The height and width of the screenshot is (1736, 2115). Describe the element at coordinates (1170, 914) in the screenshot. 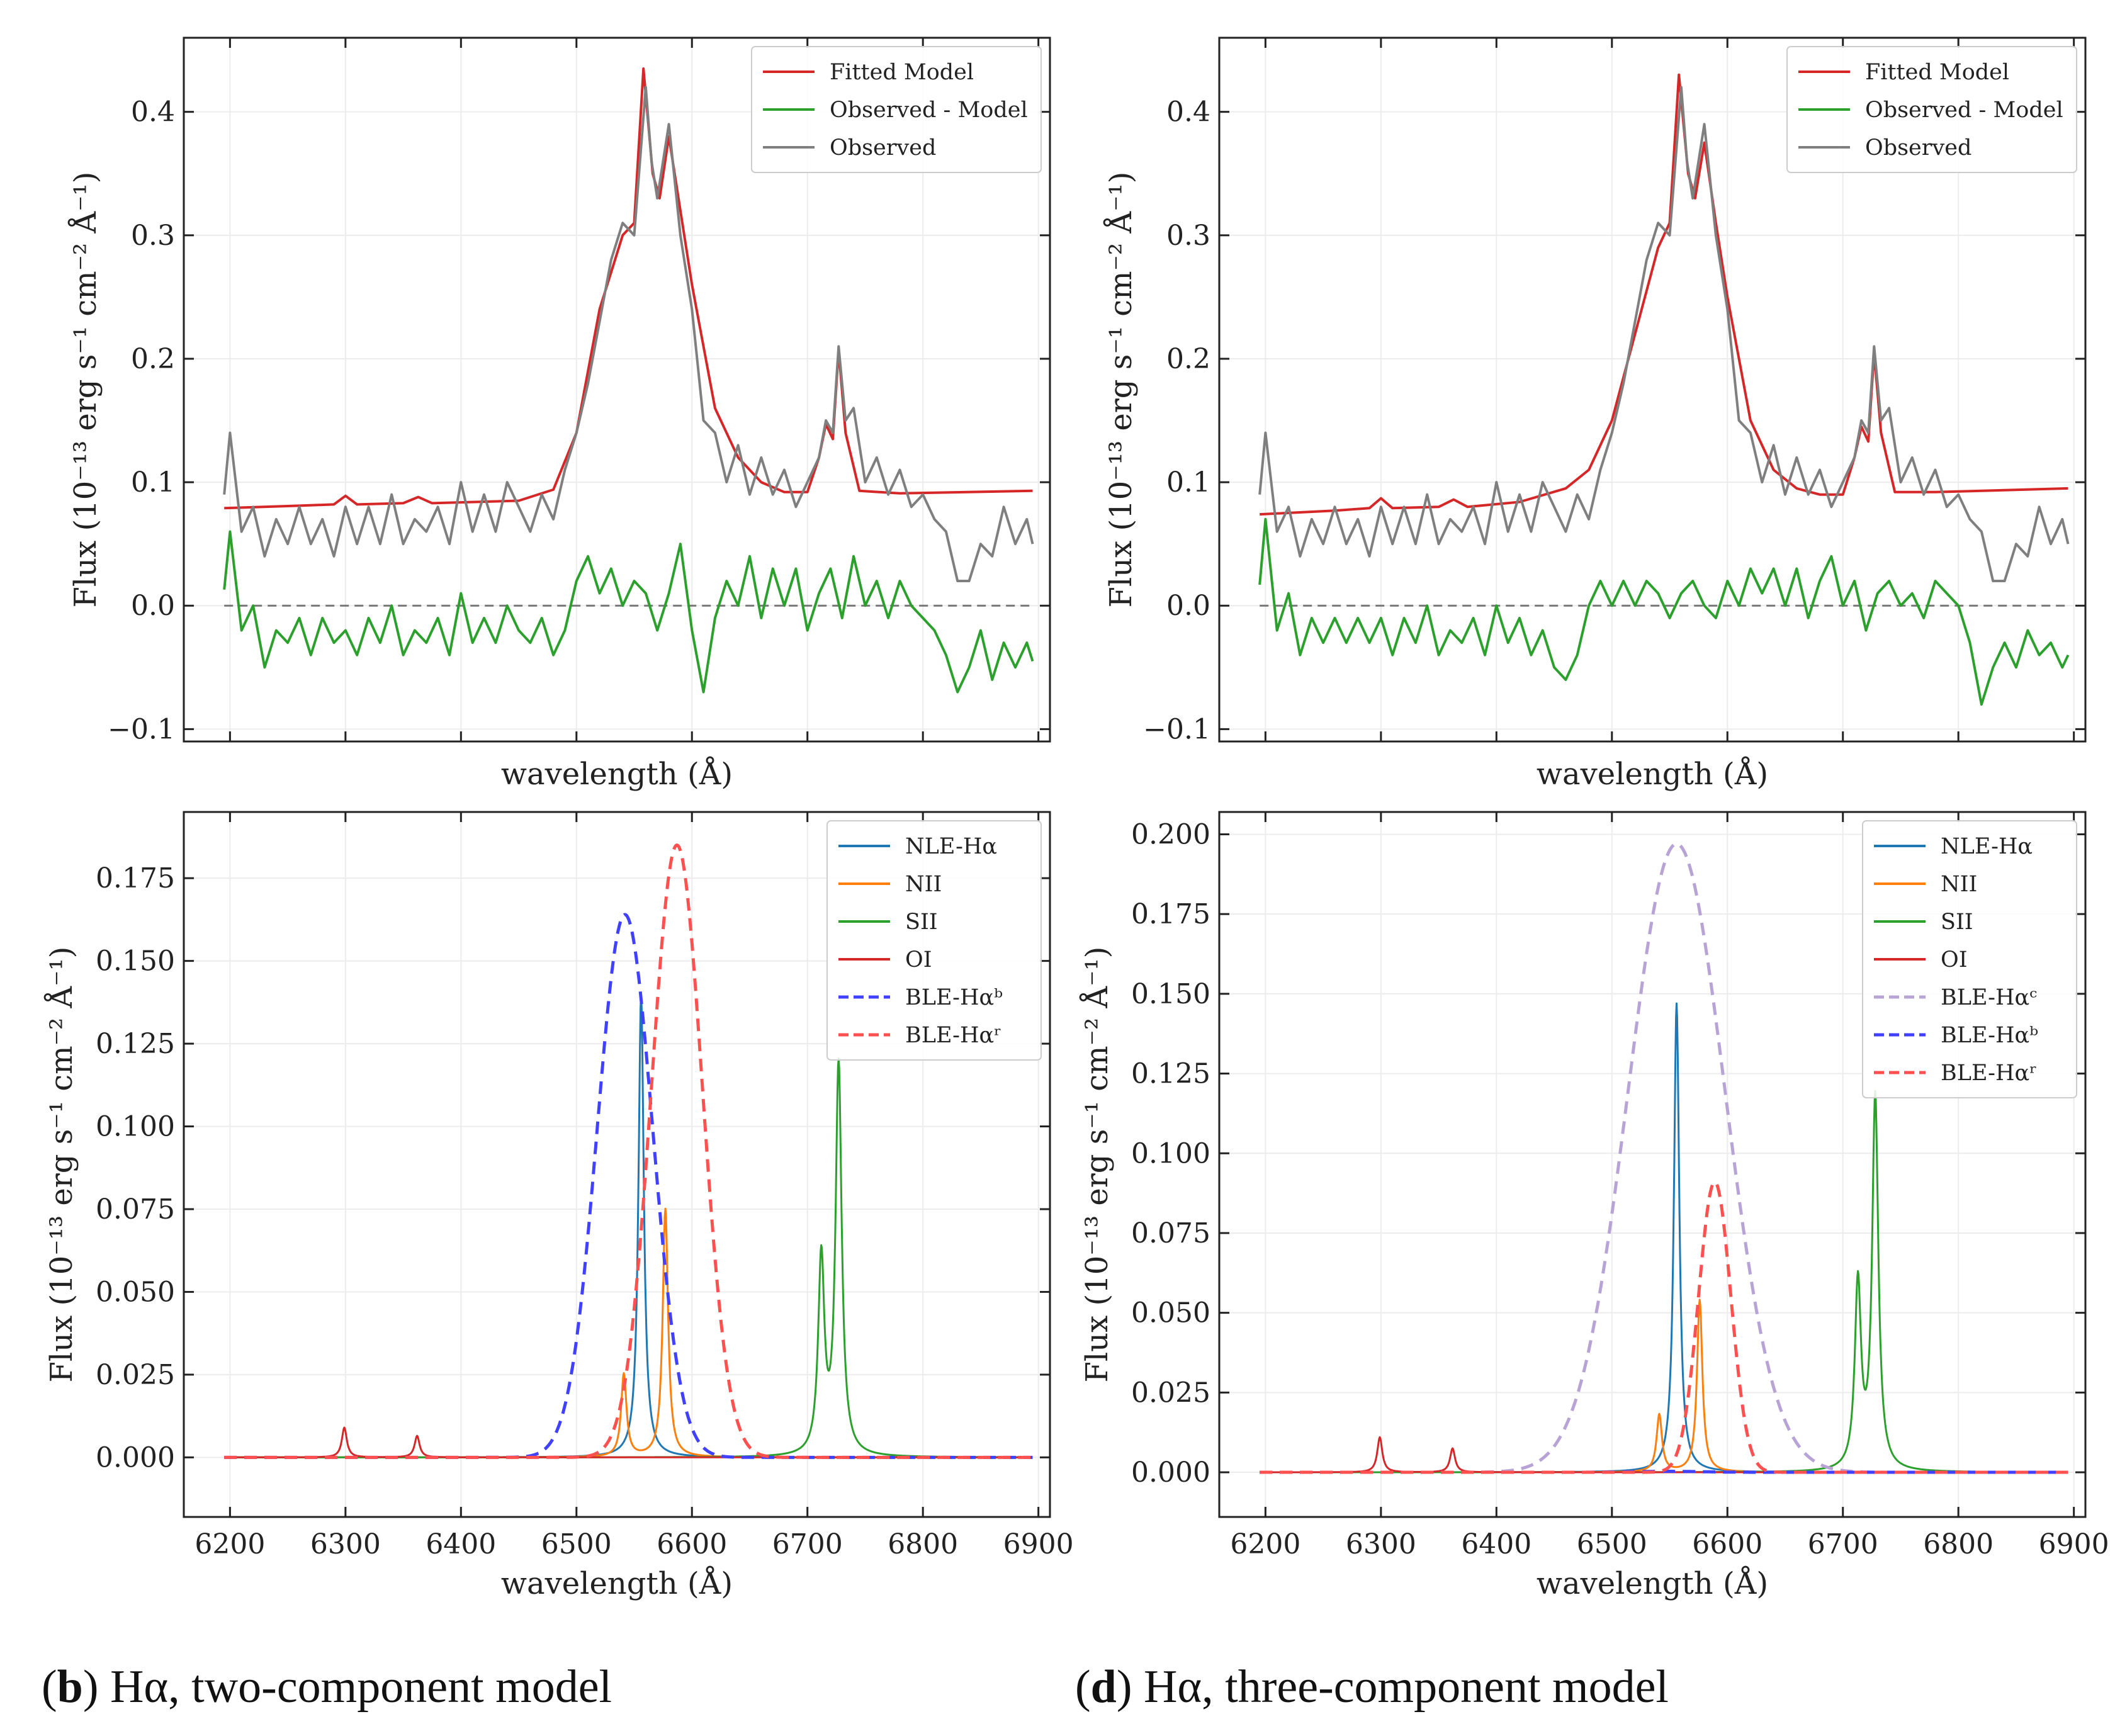

I see `y-tick-label: 0.175` at that location.